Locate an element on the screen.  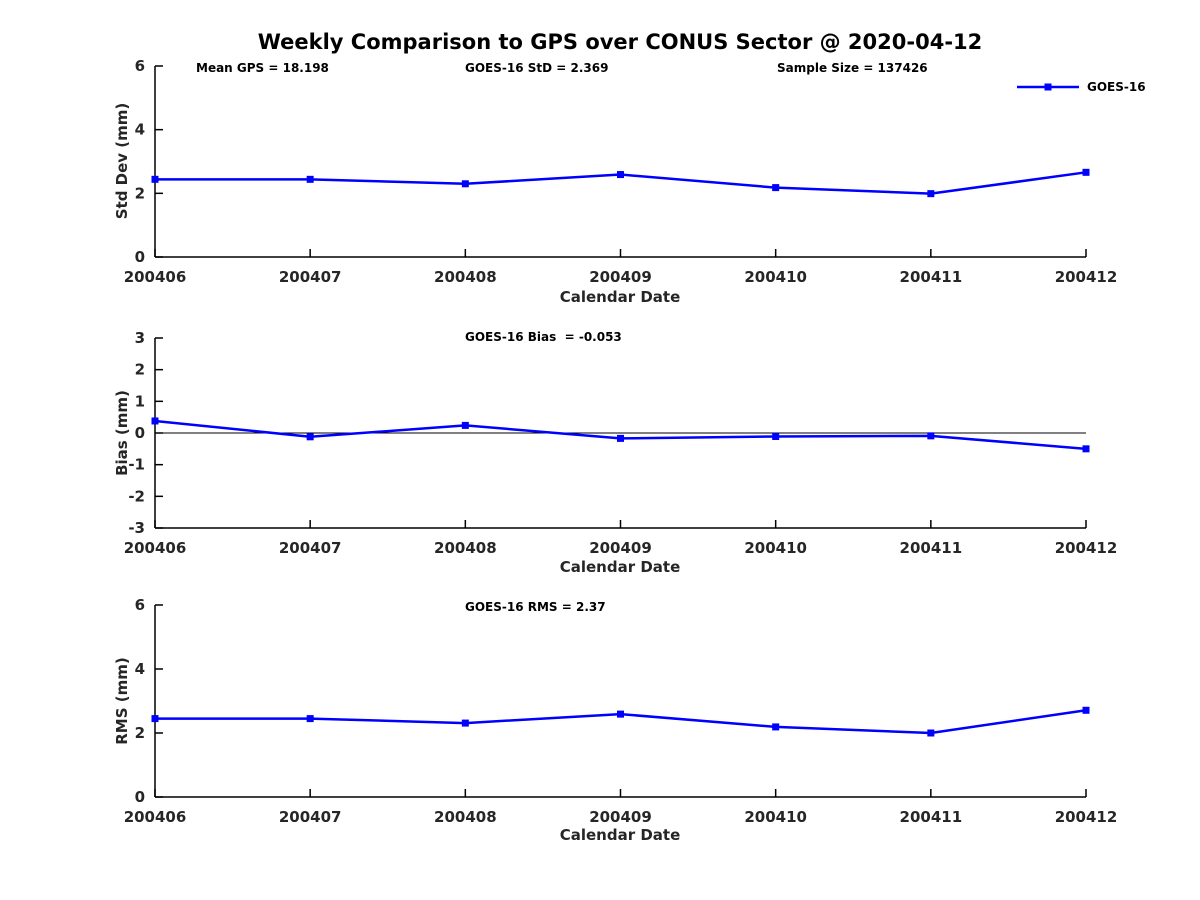
x-axis-label-middle: Calendar Date is located at coordinates (620, 567).